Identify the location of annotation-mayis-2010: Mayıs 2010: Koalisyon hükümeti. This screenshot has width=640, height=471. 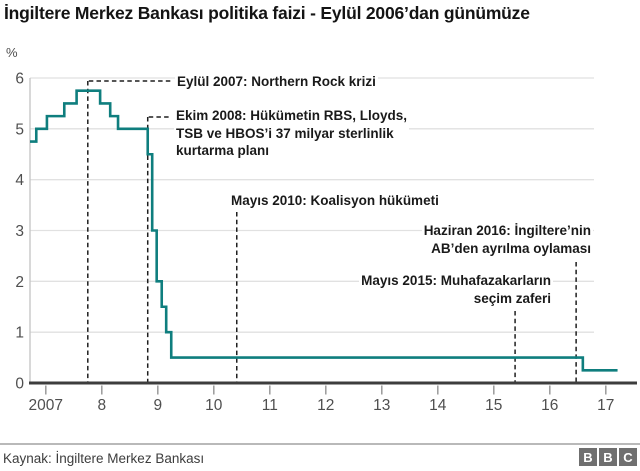
(335, 201).